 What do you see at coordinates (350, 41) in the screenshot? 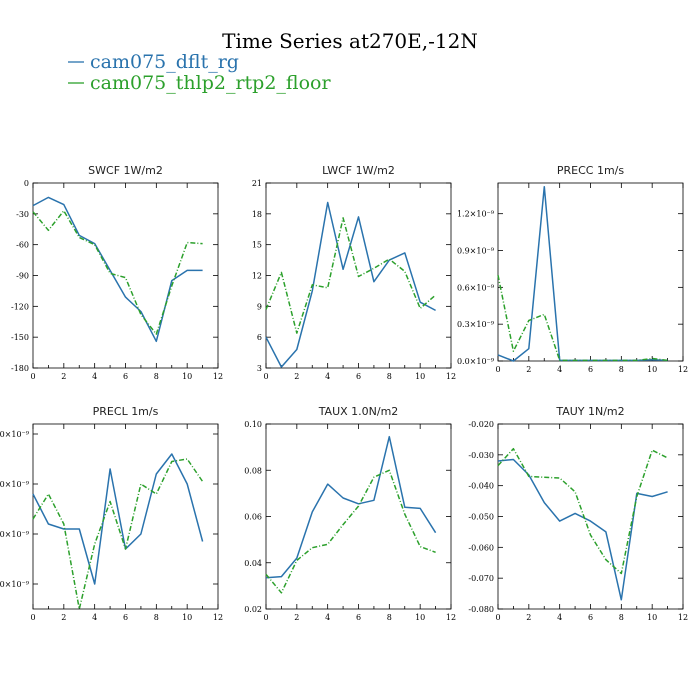
I see `figure-title: Time Series at270E,-12N` at bounding box center [350, 41].